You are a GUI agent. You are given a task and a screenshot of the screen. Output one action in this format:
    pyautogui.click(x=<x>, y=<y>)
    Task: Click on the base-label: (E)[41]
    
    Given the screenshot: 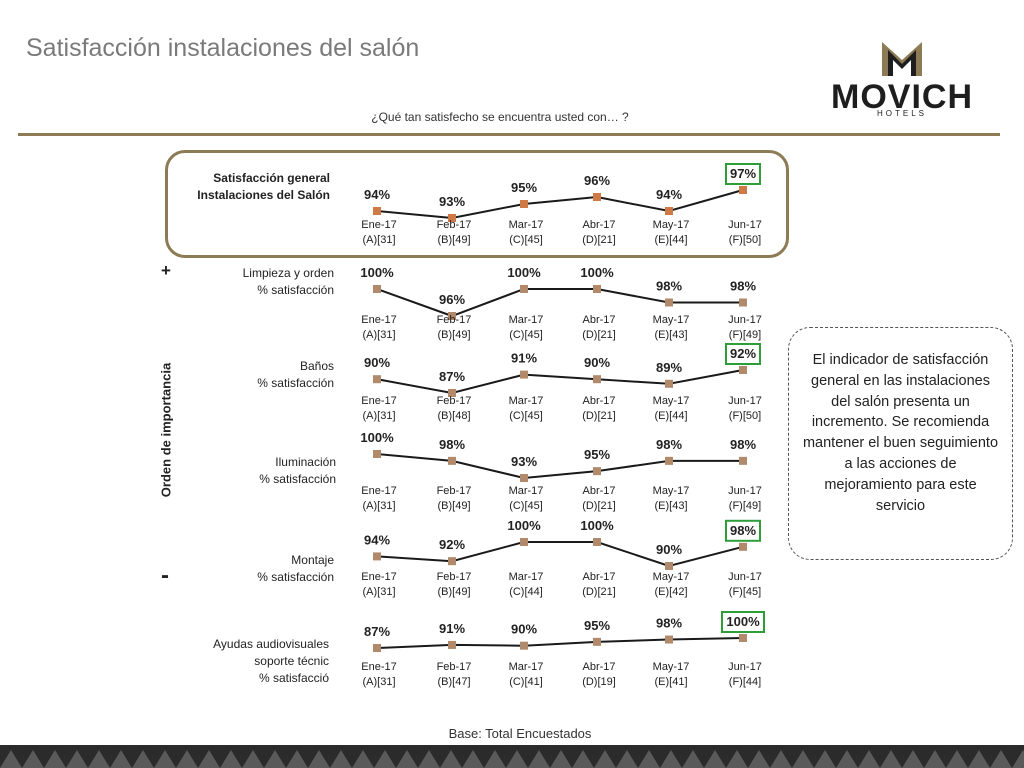 What is the action you would take?
    pyautogui.click(x=670, y=682)
    